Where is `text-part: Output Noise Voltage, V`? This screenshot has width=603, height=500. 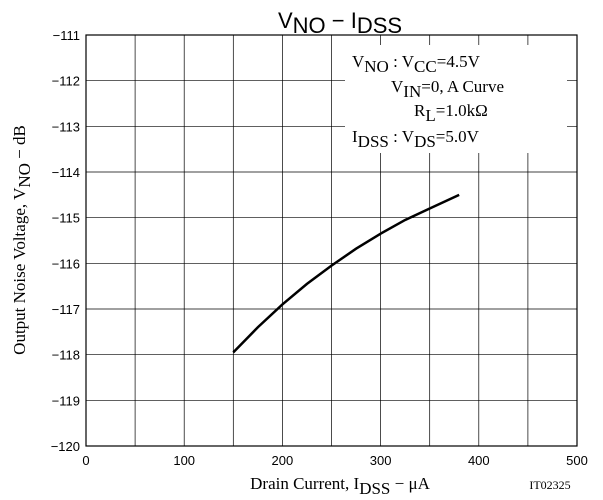 text-part: Output Noise Voltage, V is located at coordinates (19, 271).